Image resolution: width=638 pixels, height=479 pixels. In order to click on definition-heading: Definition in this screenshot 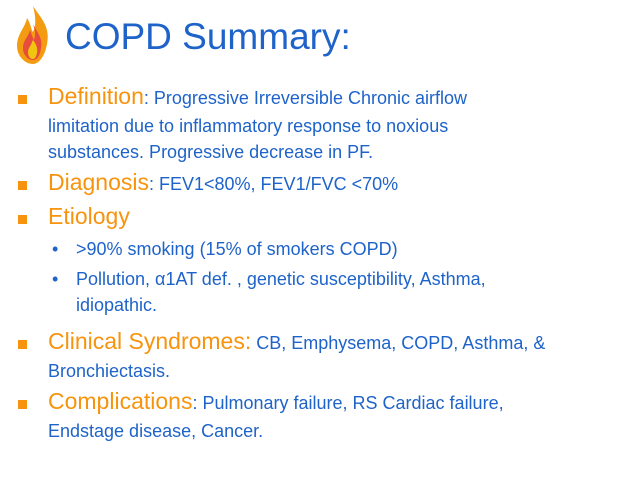, I will do `click(96, 96)`.